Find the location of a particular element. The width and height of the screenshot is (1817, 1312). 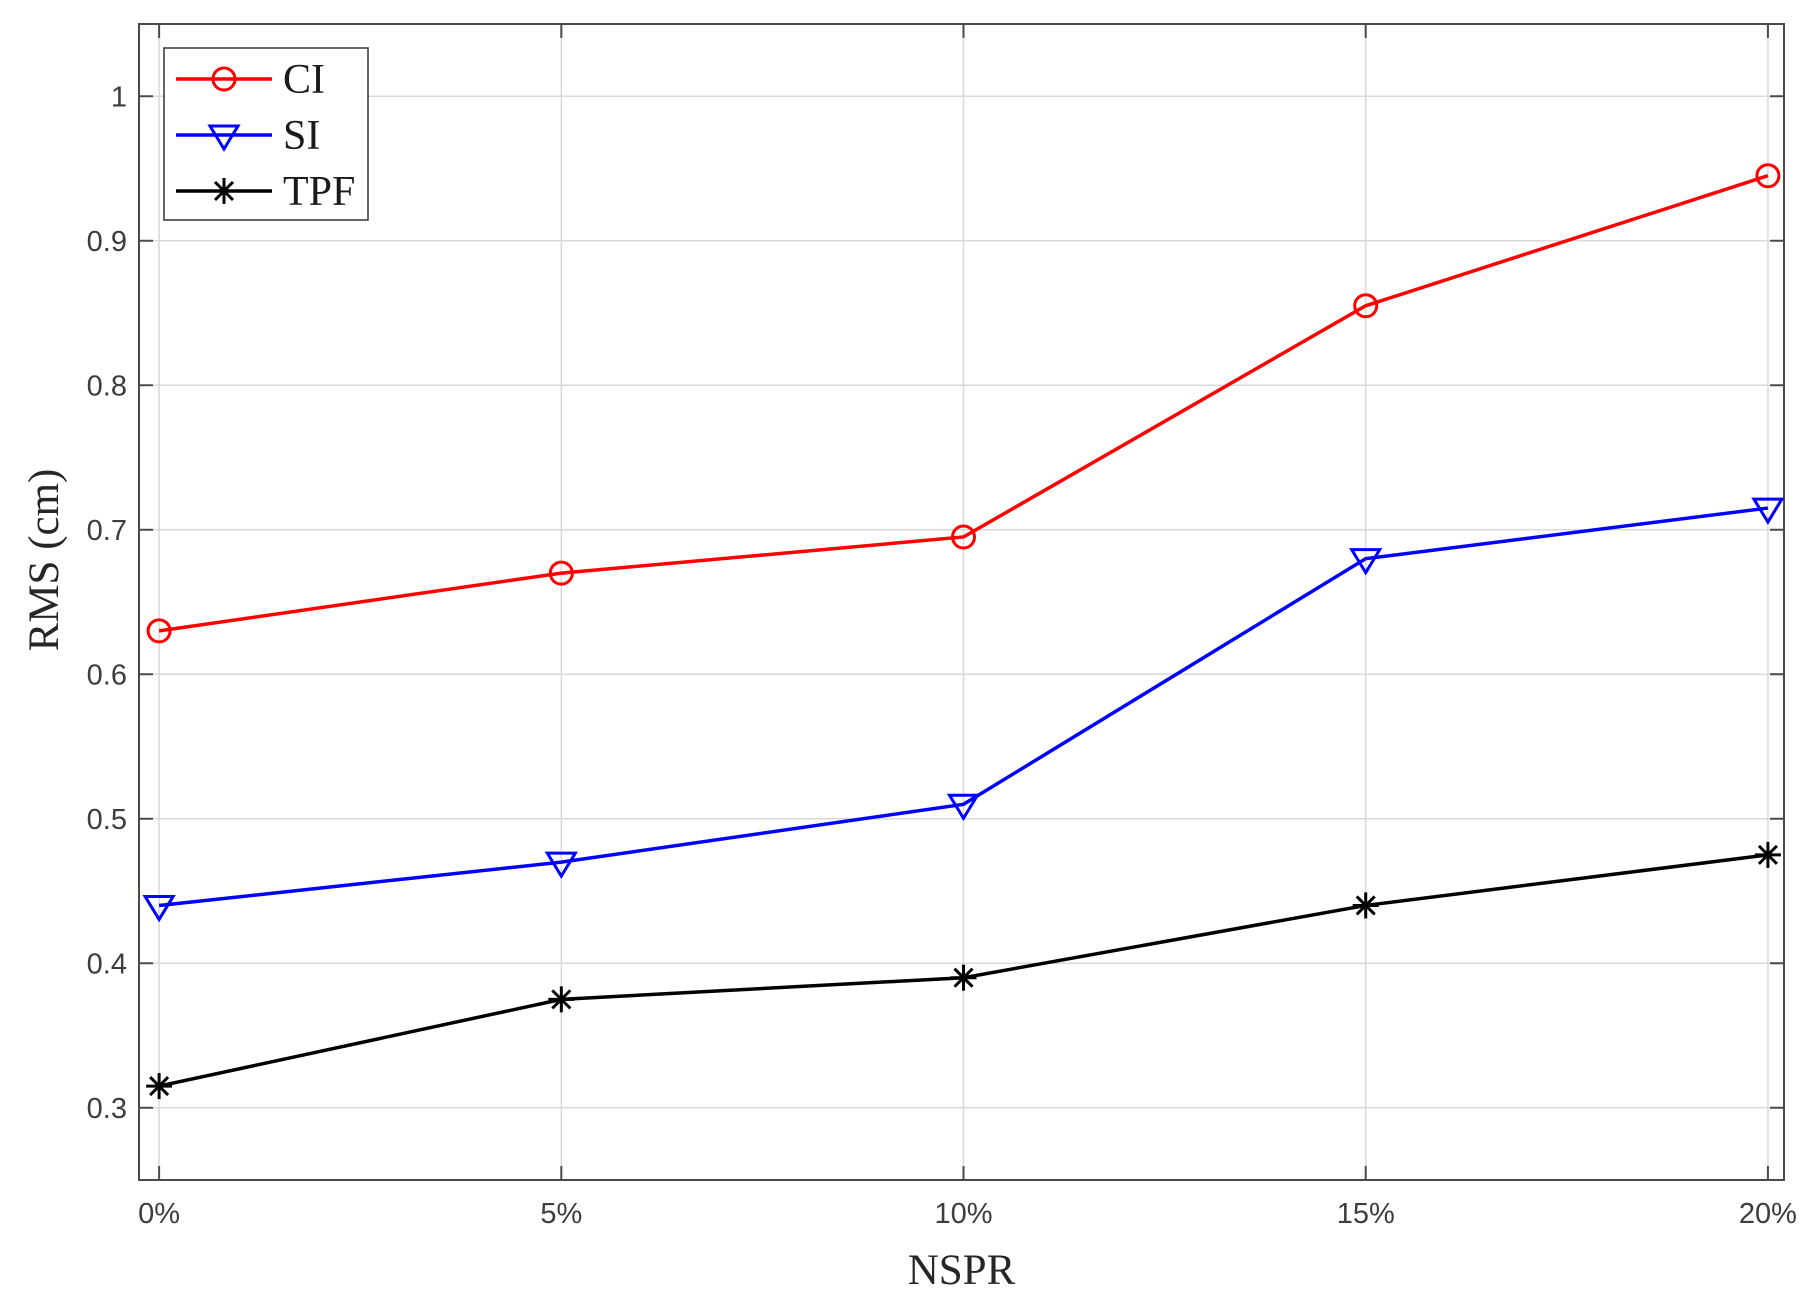

y-tick-label: 0.7 is located at coordinates (107, 531).